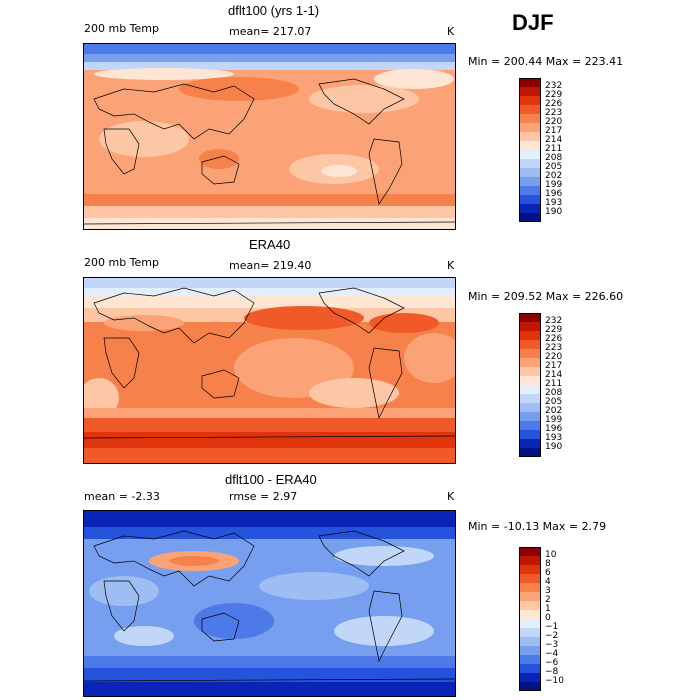 This screenshot has width=700, height=700. Describe the element at coordinates (263, 496) in the screenshot. I see `panel-3-rmse-label: rmse = 2.97` at that location.